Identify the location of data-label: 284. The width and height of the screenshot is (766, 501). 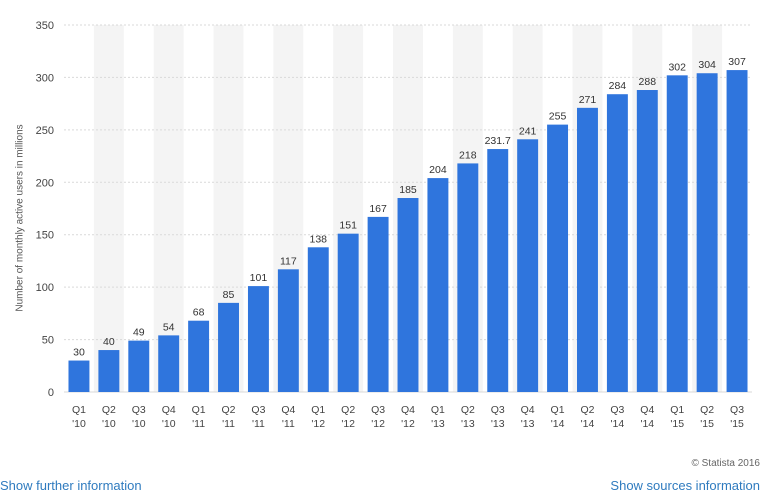
(618, 86).